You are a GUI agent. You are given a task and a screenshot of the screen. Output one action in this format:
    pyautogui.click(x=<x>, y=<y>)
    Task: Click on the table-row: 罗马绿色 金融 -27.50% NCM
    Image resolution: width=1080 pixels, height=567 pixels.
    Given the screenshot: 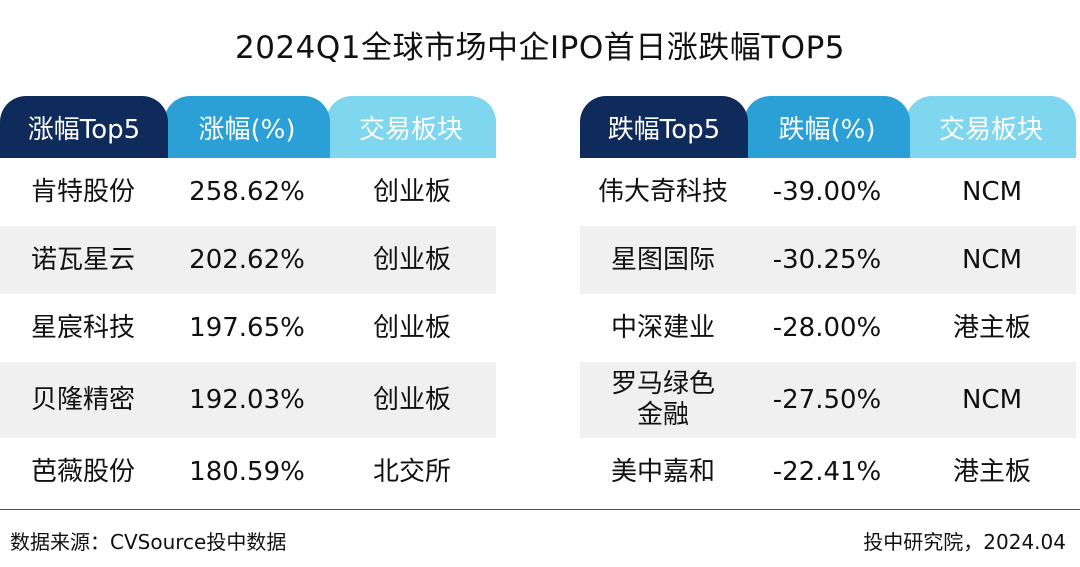 What is the action you would take?
    pyautogui.click(x=828, y=400)
    